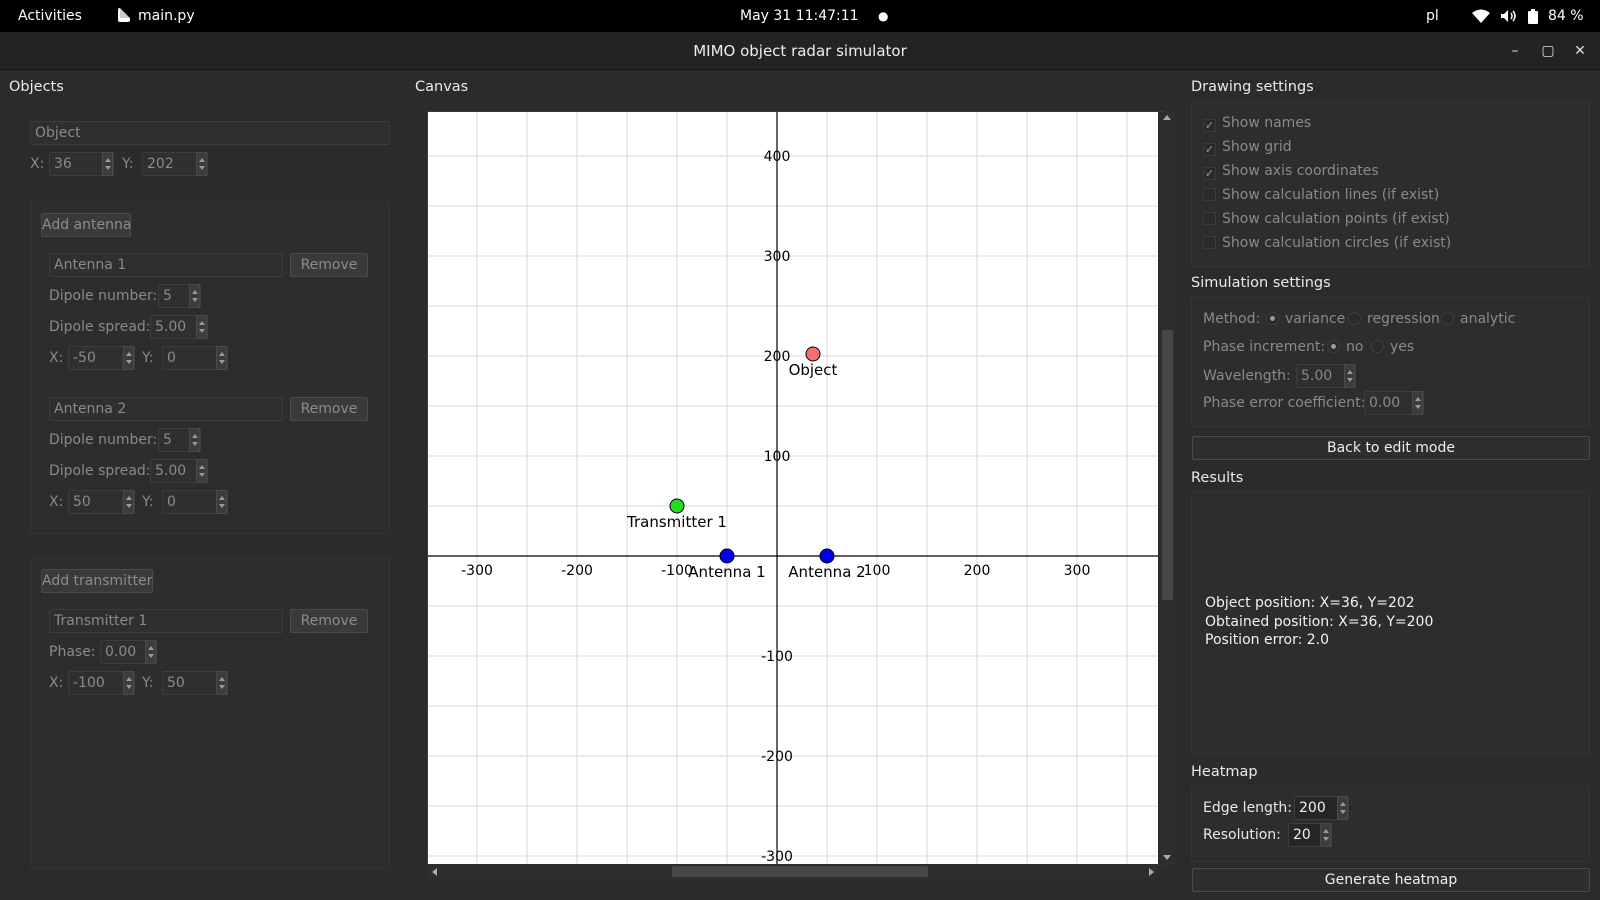 Image resolution: width=1600 pixels, height=900 pixels. Describe the element at coordinates (1247, 376) in the screenshot. I see `wavelength-label: Wavelength:` at that location.